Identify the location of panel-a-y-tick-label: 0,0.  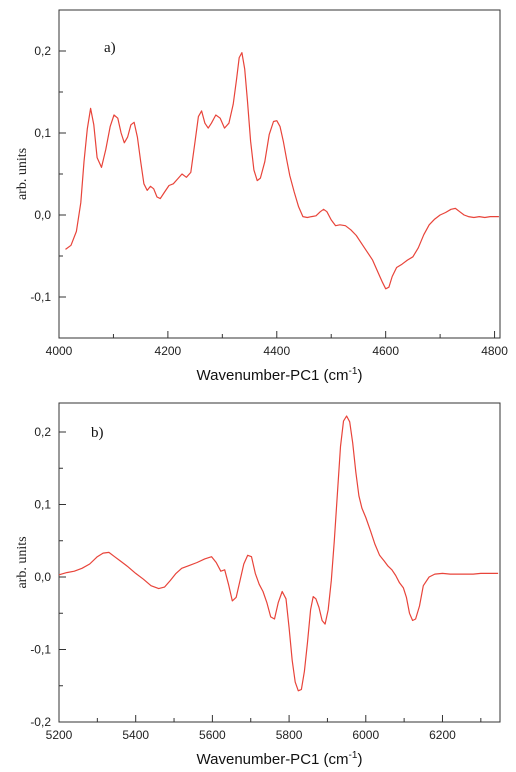
(42, 215).